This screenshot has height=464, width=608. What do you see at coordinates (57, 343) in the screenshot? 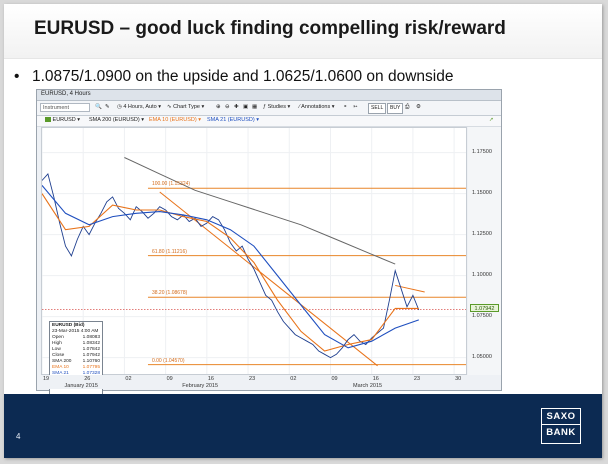
I see `data-key: High` at bounding box center [57, 343].